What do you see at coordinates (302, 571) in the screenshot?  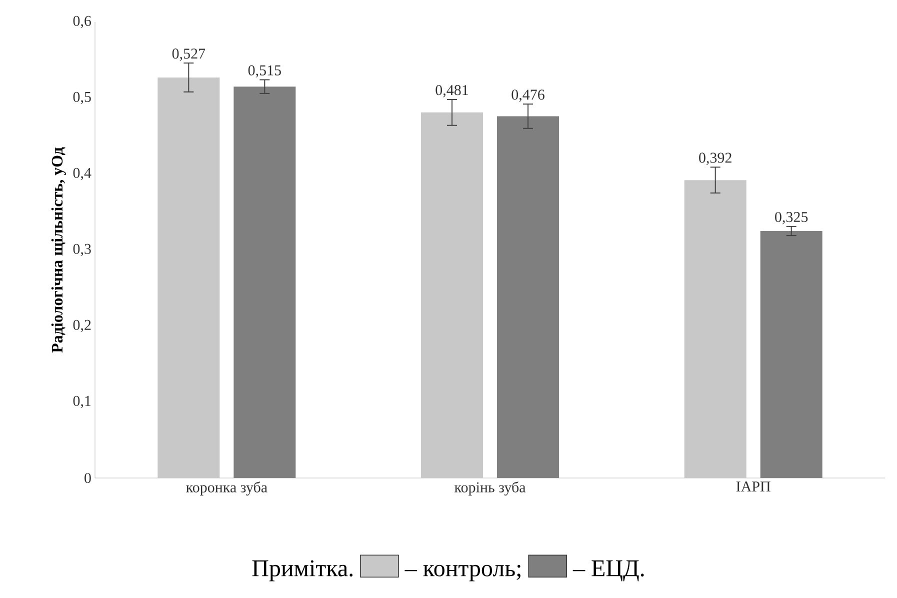 I see `legend-title: Примітка.` at bounding box center [302, 571].